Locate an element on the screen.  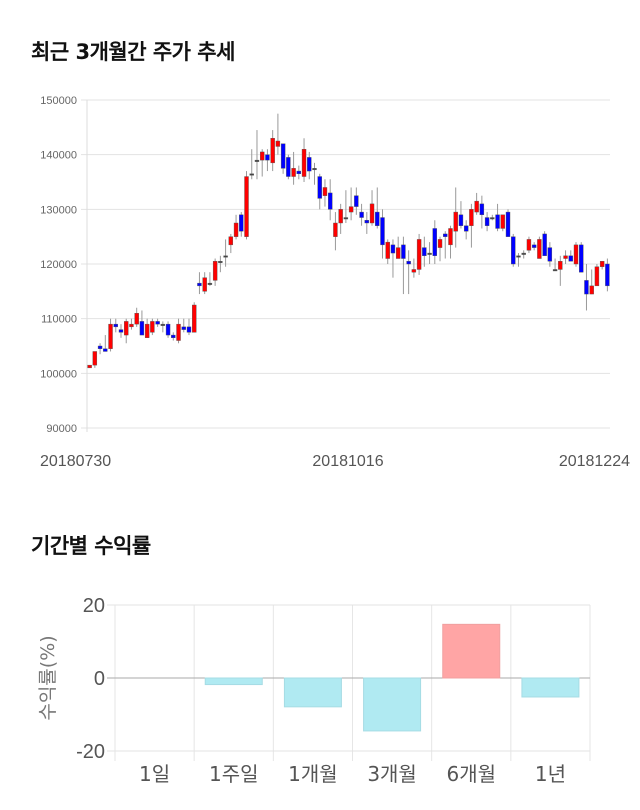
x-tick-label: 6개월 is located at coordinates (471, 774).